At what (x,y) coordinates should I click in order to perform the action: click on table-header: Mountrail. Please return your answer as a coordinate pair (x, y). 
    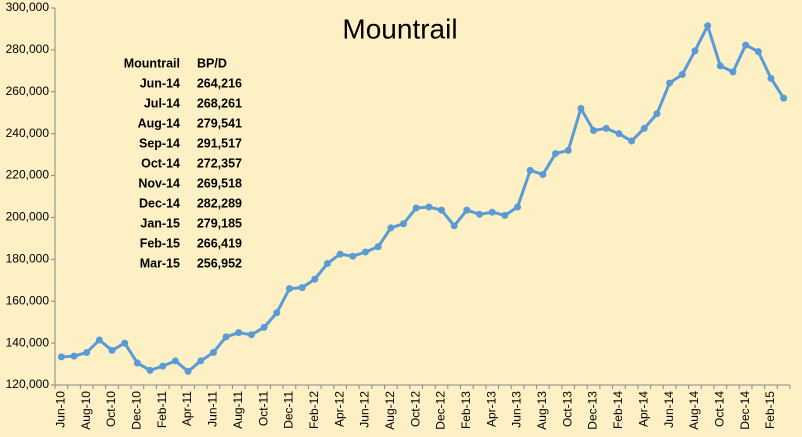
    Looking at the image, I should click on (152, 63).